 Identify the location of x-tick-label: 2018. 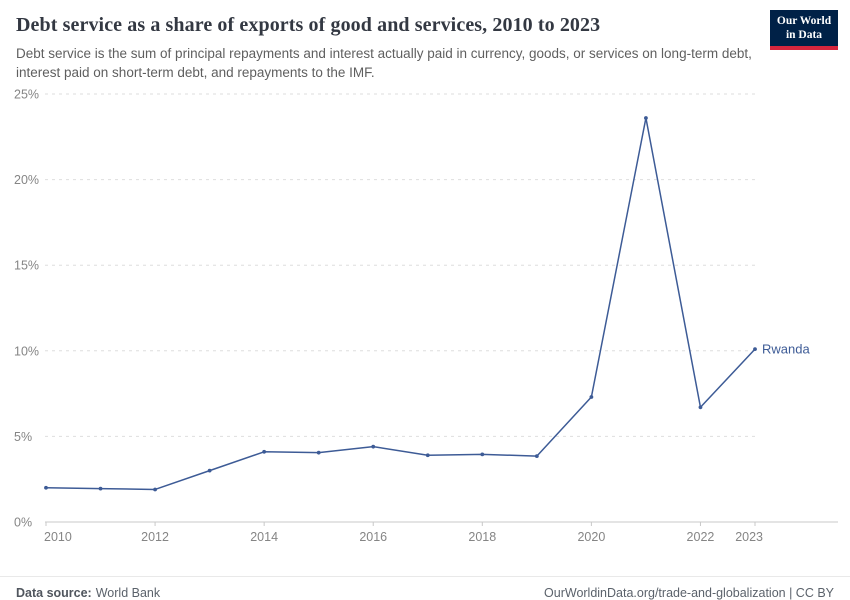
(482, 537).